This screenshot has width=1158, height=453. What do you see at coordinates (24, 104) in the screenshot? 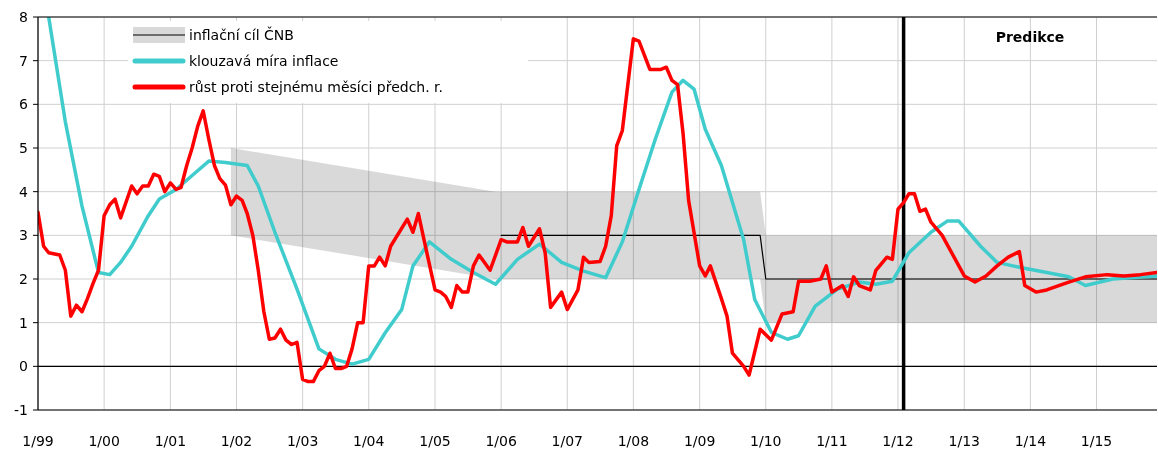
I see `y-tick-label: 6` at bounding box center [24, 104].